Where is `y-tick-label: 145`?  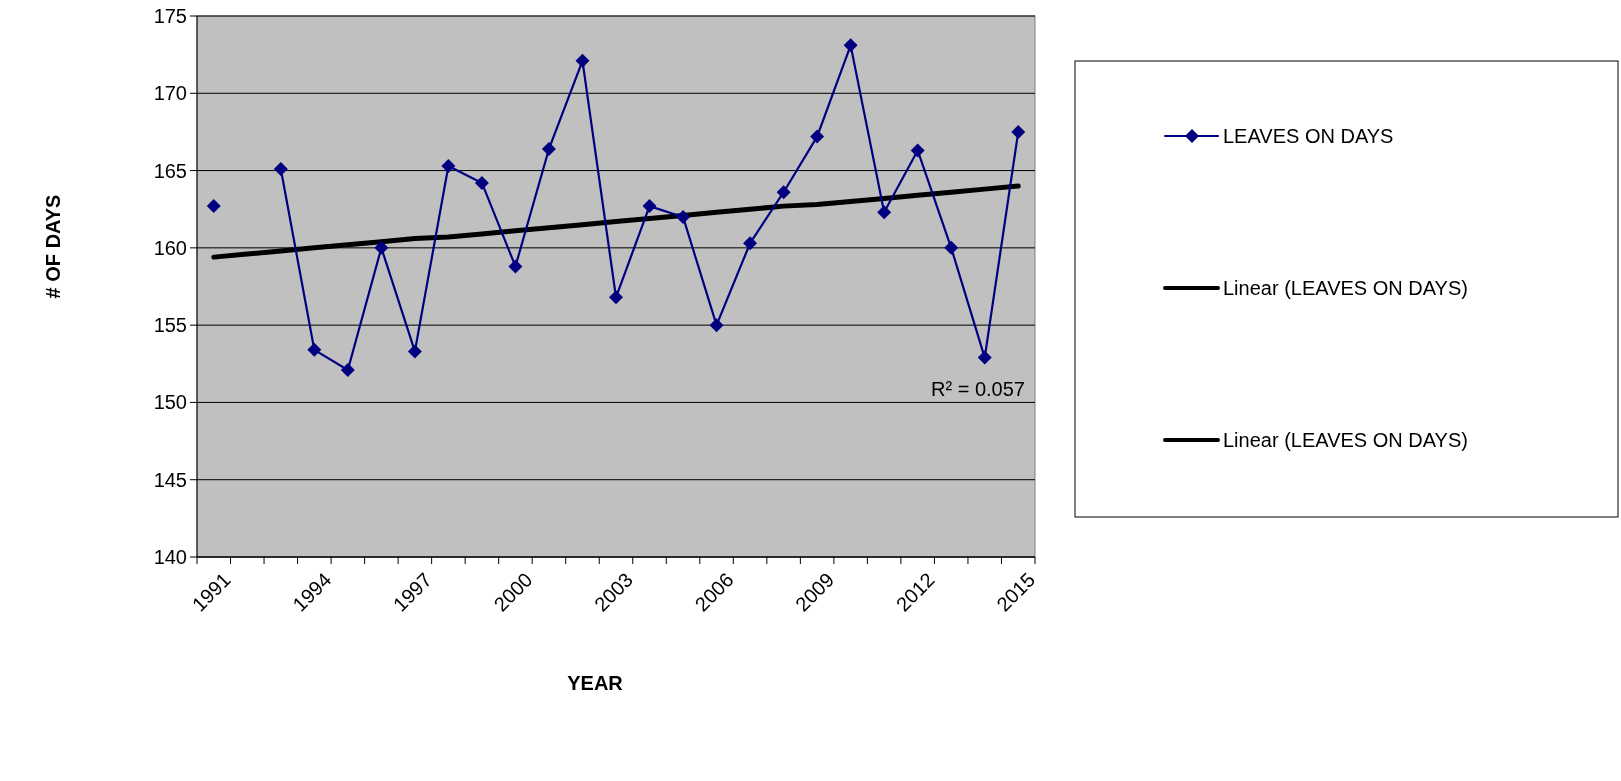
y-tick-label: 145 is located at coordinates (170, 479).